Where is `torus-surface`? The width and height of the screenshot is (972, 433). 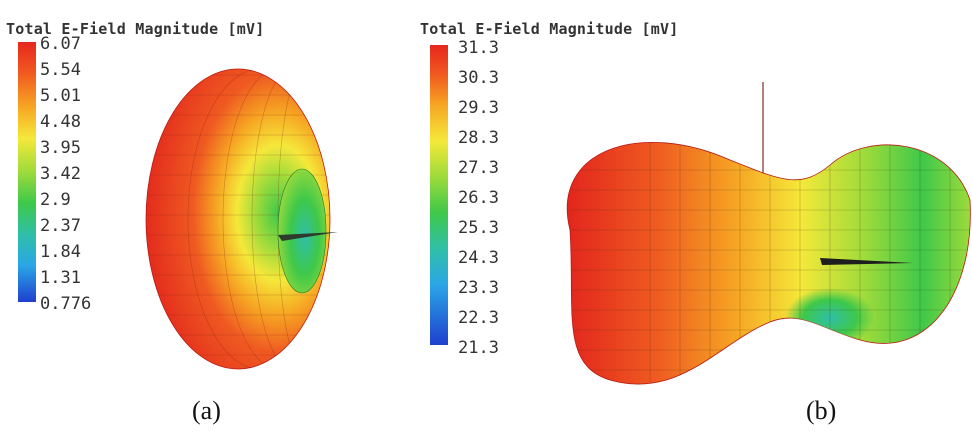 torus-surface is located at coordinates (238, 219).